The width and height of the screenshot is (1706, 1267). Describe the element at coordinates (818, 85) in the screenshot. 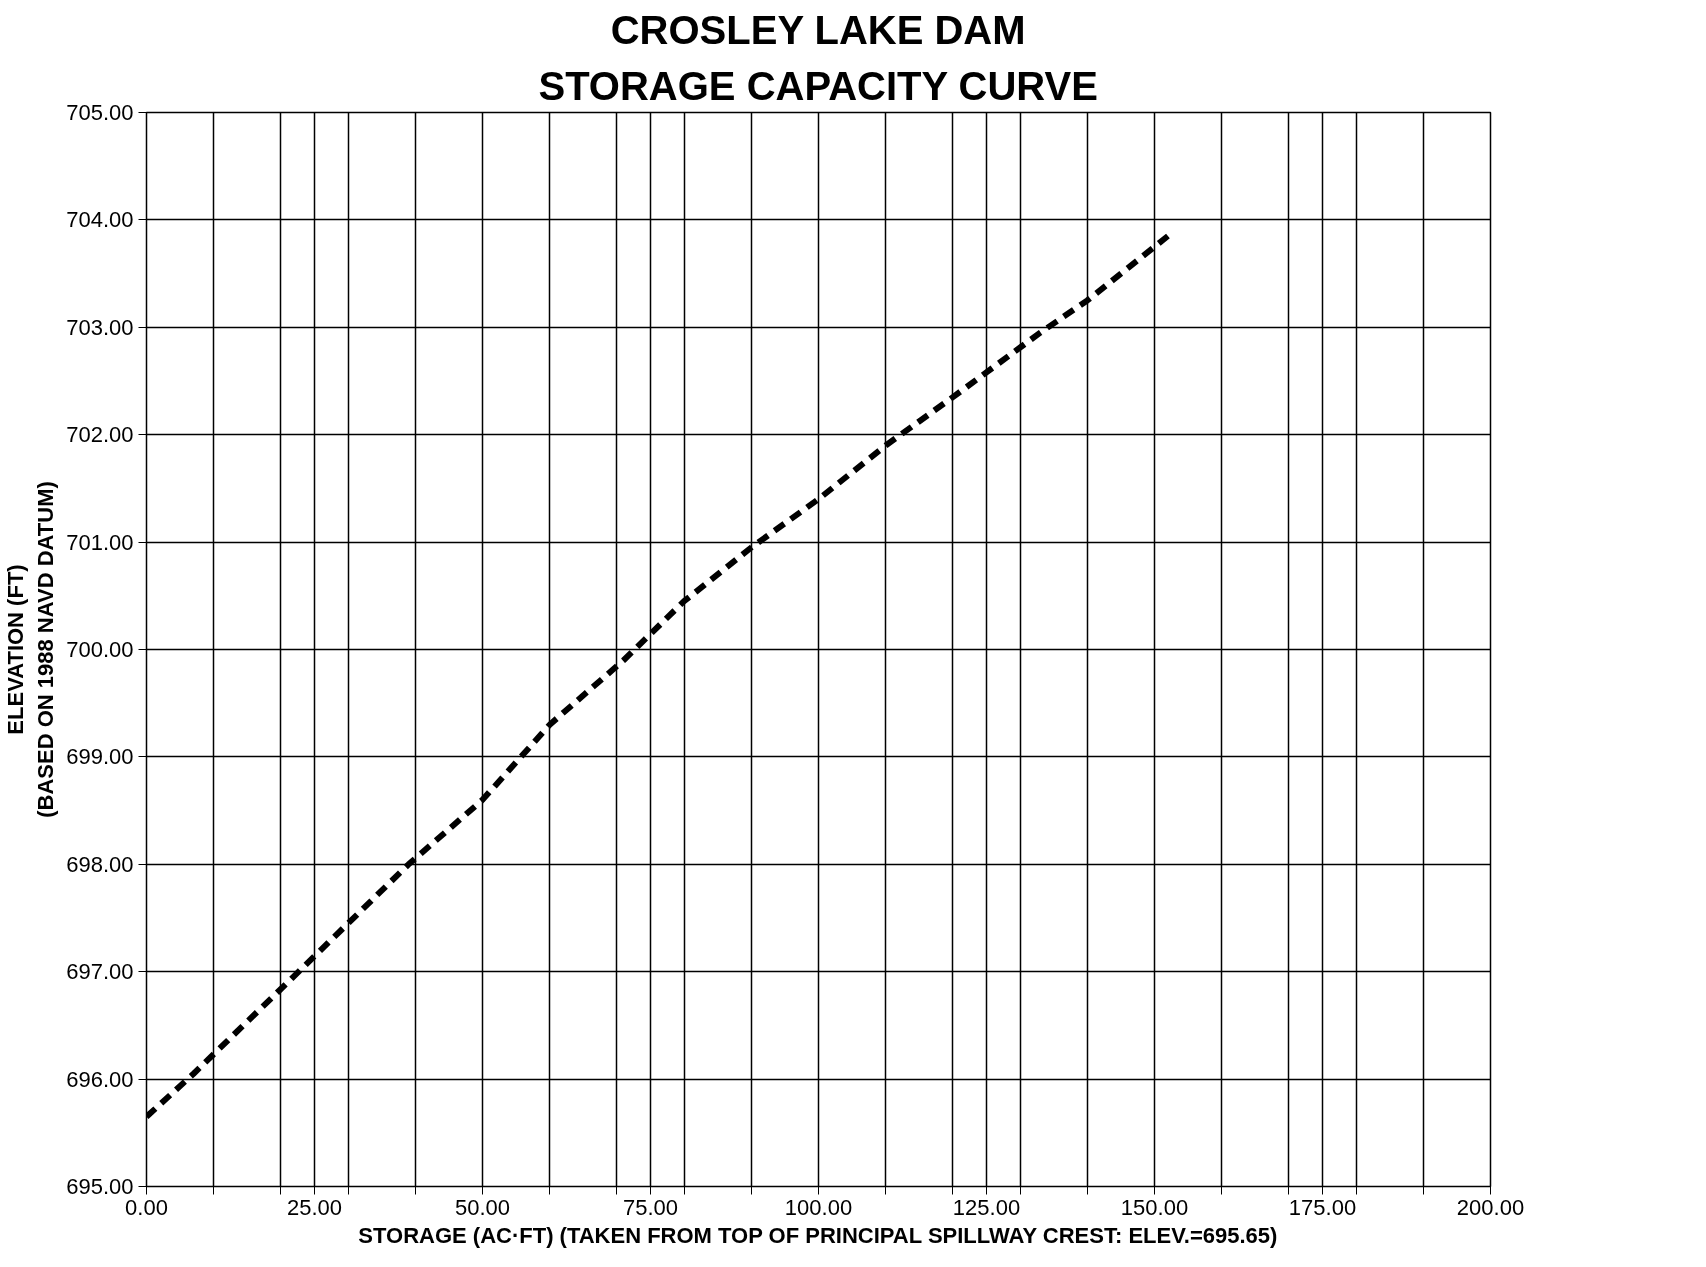

I see `chart-subtitle: STORAGE CAPACITY CURVE` at that location.